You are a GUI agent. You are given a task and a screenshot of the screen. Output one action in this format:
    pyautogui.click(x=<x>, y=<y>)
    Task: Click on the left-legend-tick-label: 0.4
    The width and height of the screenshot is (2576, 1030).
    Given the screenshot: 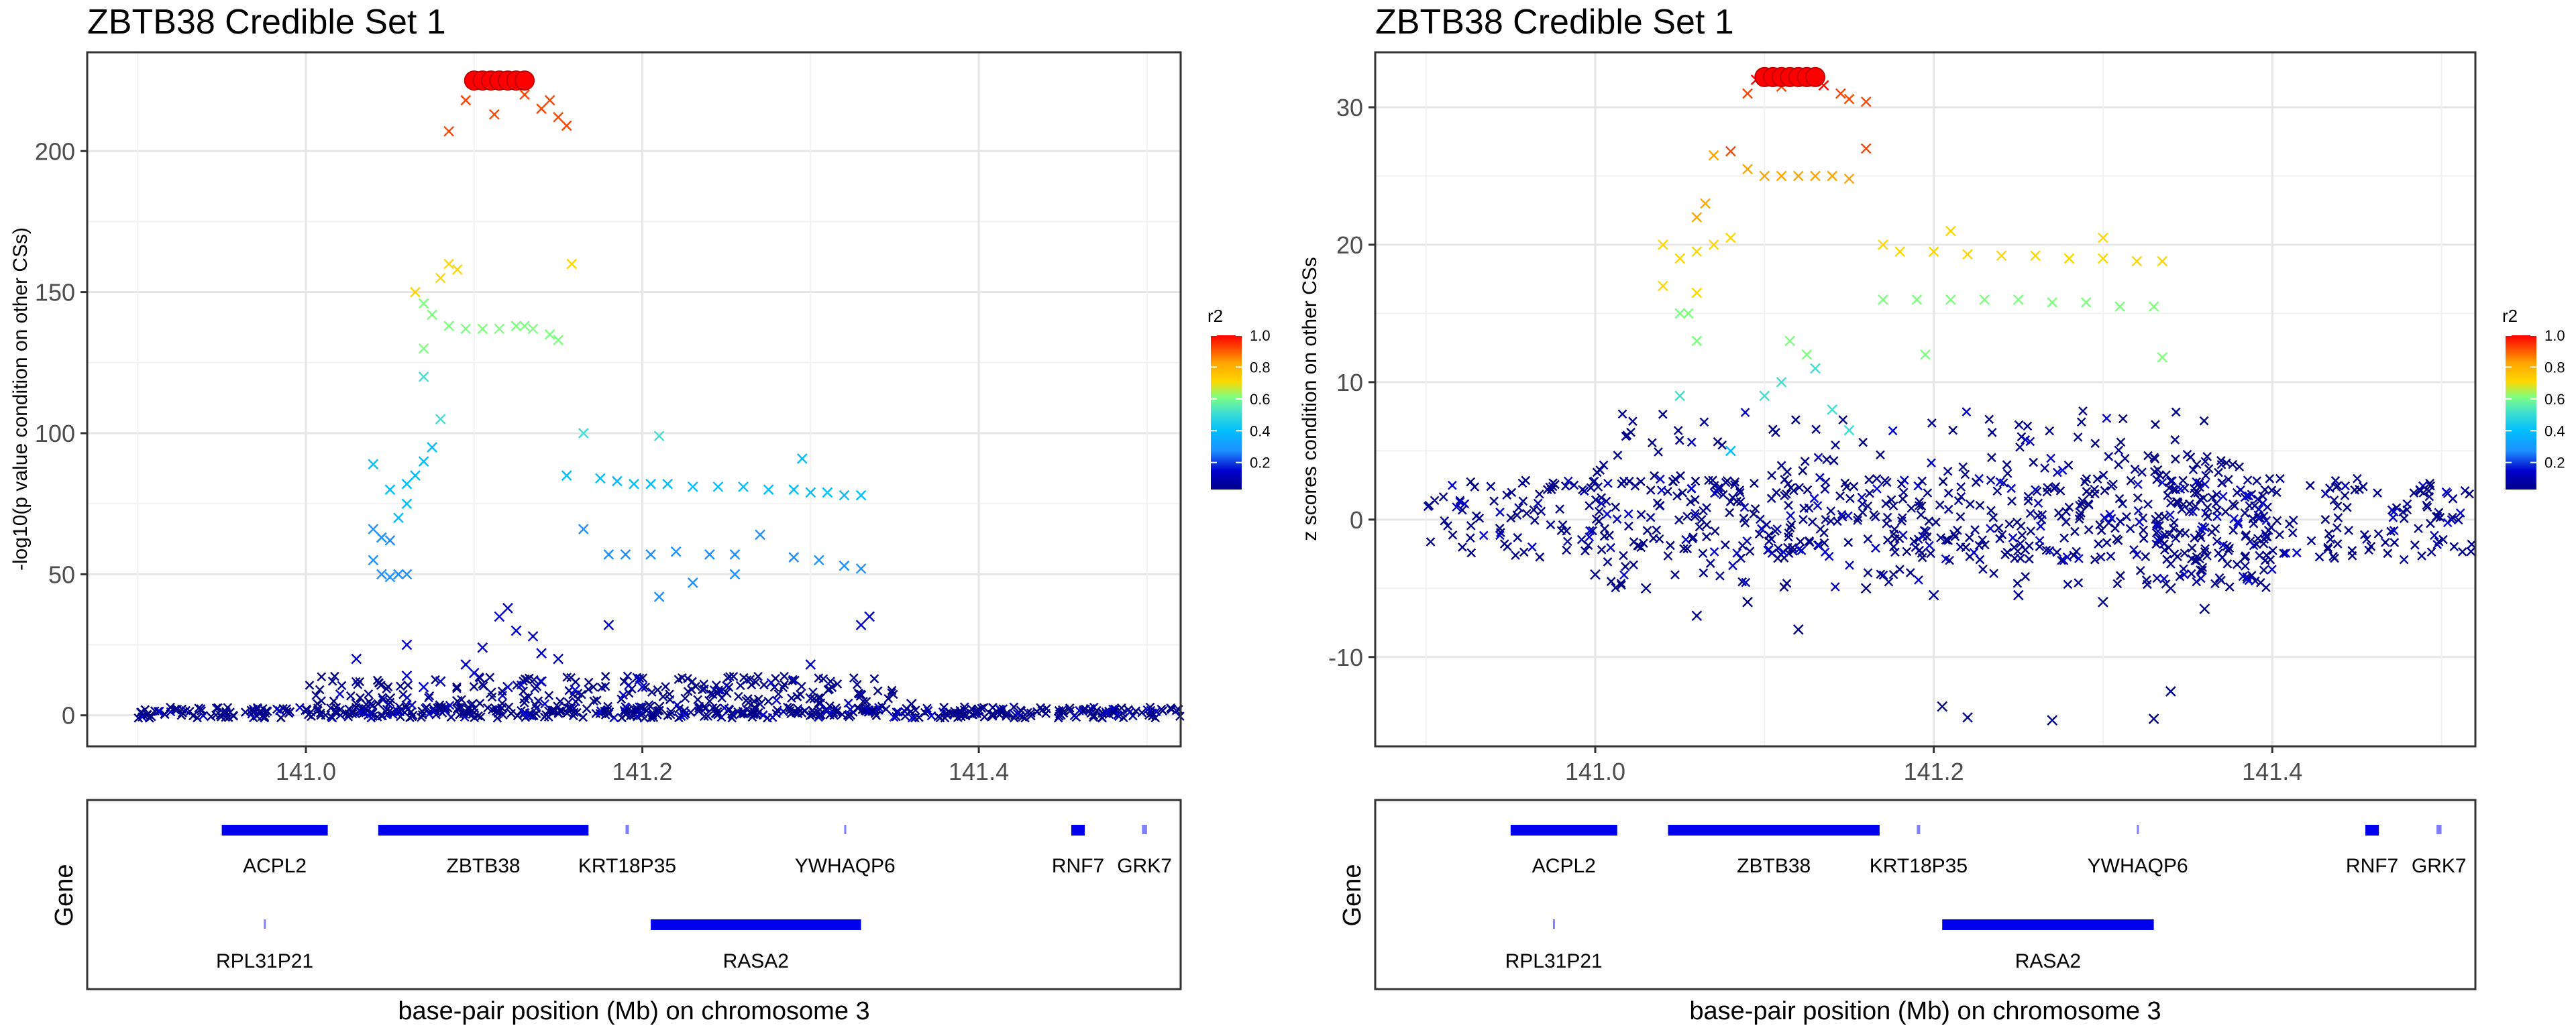 What is the action you would take?
    pyautogui.click(x=1260, y=430)
    